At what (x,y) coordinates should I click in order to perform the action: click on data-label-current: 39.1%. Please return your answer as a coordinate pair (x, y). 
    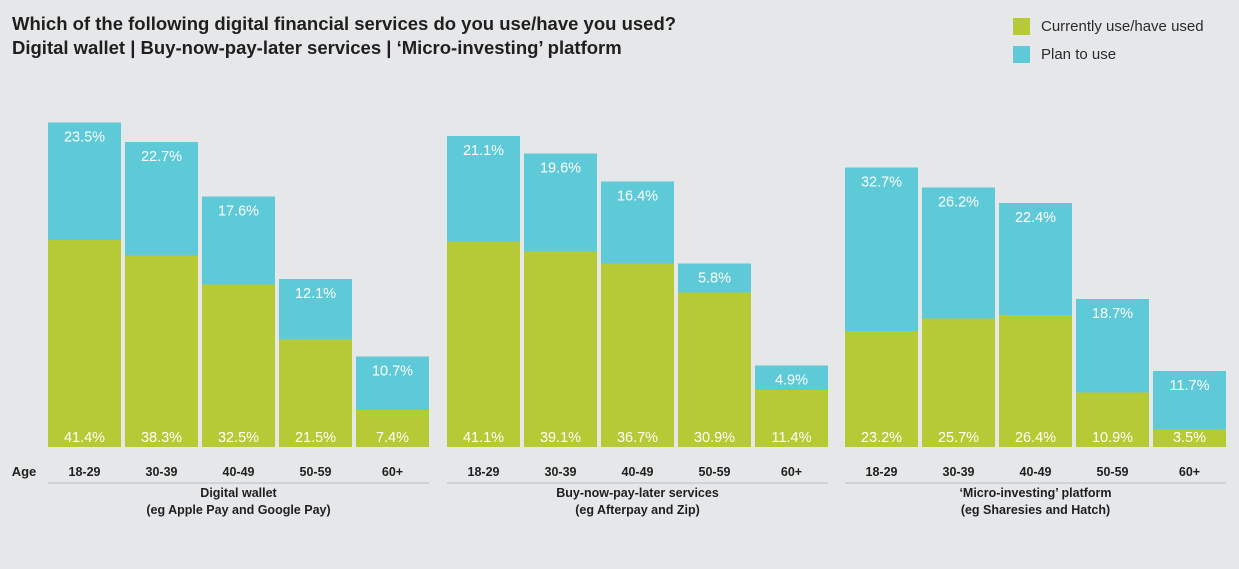
    Looking at the image, I should click on (560, 438).